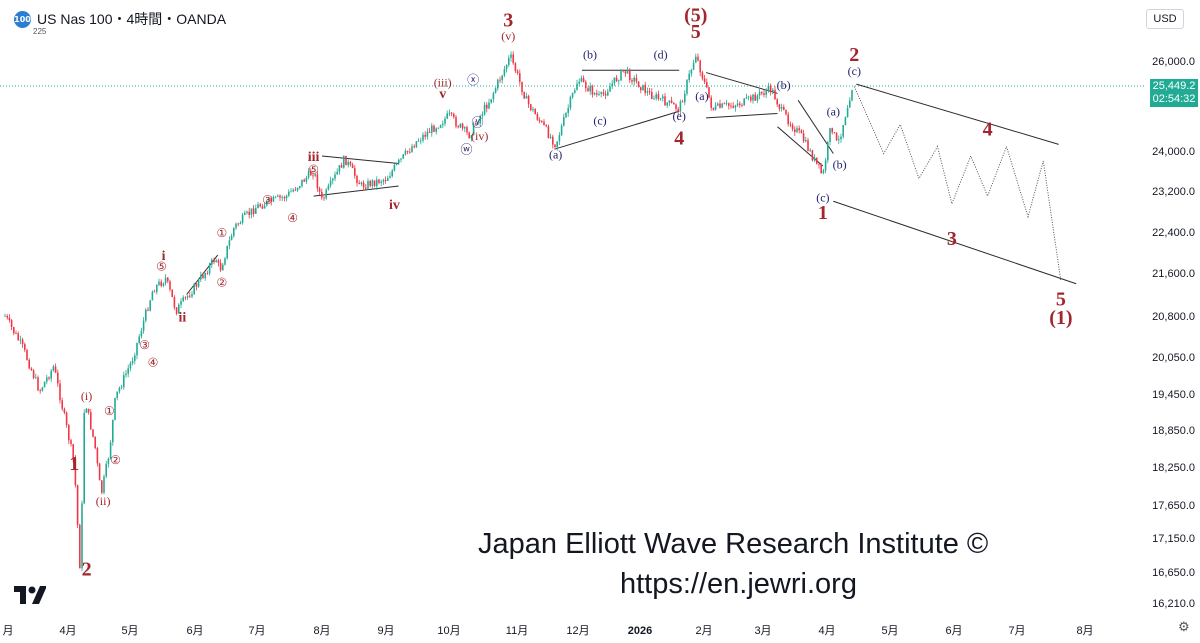 The width and height of the screenshot is (1200, 643). I want to click on symbol-header: 100 US Nas 100・4時間・OANDA, so click(120, 19).